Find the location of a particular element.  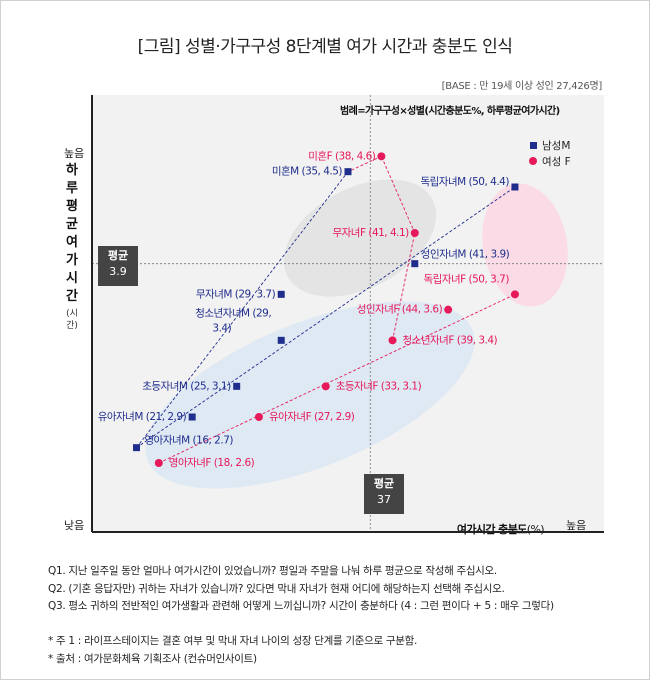

x-average-box: 평균 37 is located at coordinates (384, 494).